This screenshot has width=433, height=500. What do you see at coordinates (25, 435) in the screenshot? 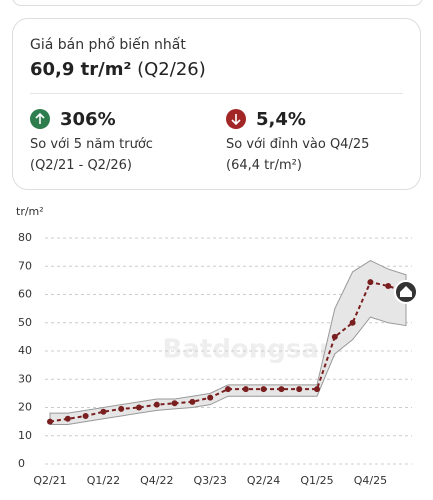
I see `y-tick-label: 10` at bounding box center [25, 435].